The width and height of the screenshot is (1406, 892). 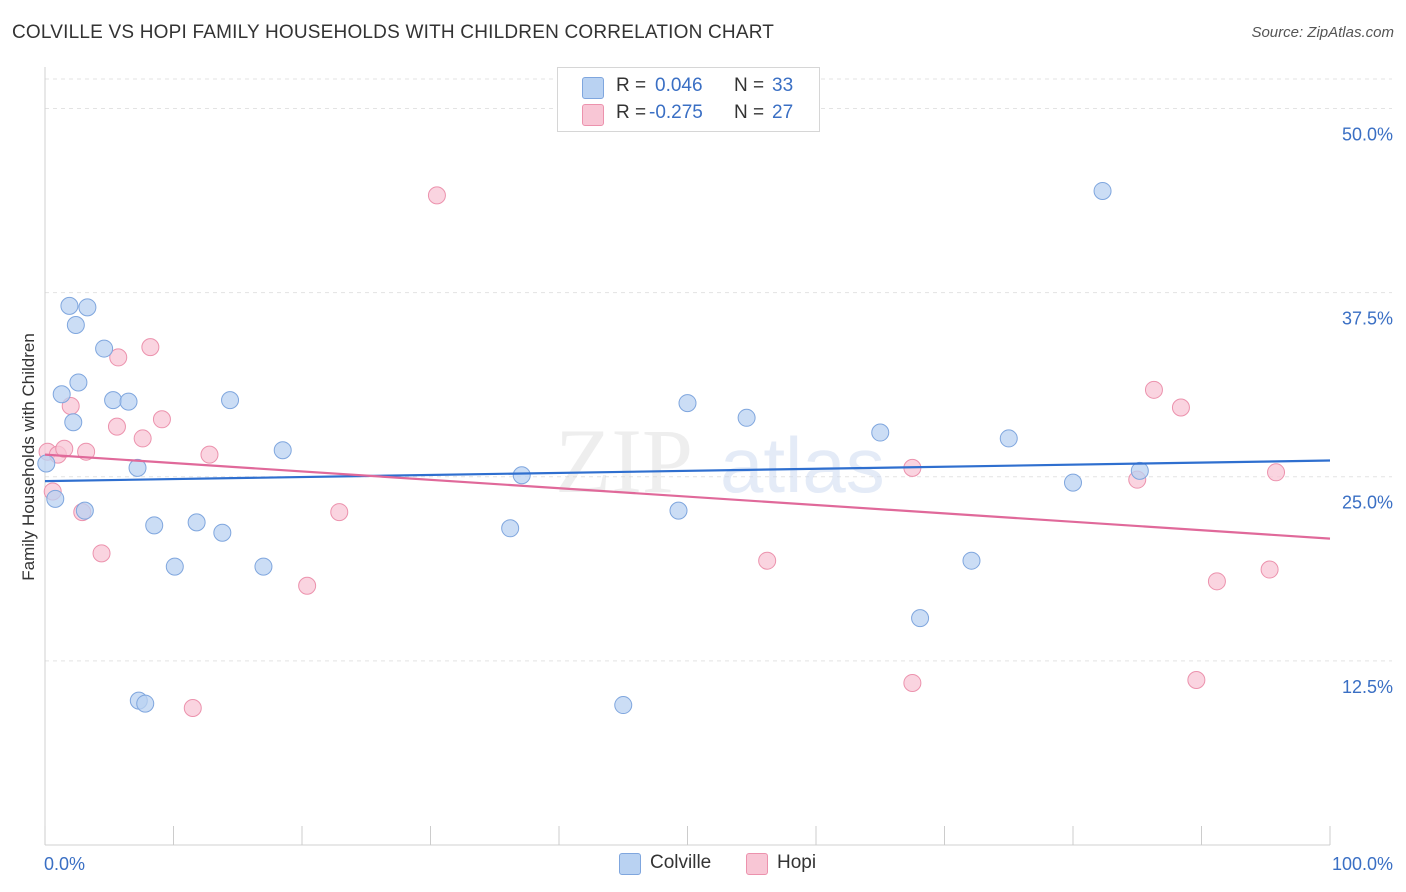 I want to click on colville-trend-line, so click(x=687, y=471).